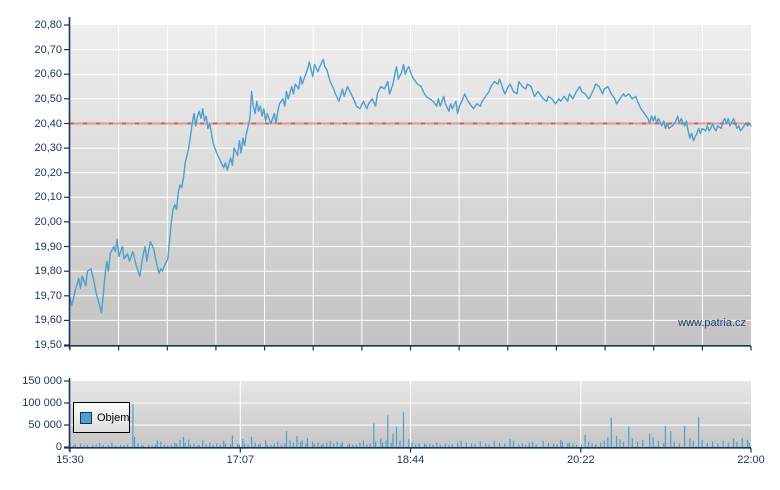 The width and height of the screenshot is (780, 490). What do you see at coordinates (58, 447) in the screenshot?
I see `volume-y-tick-label: 0` at bounding box center [58, 447].